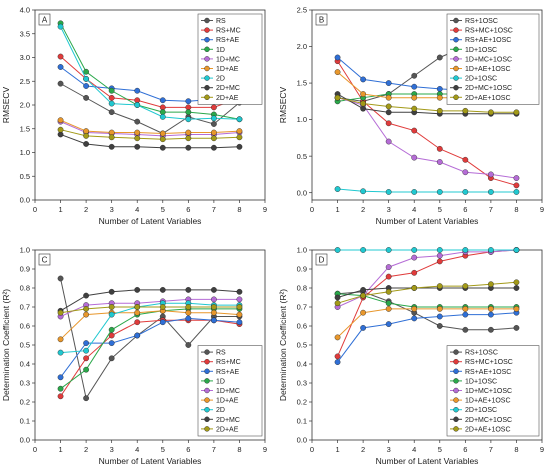 The width and height of the screenshot is (550, 467). Describe the element at coordinates (427, 190) in the screenshot. I see `series-line-2D+1OSC` at that location.